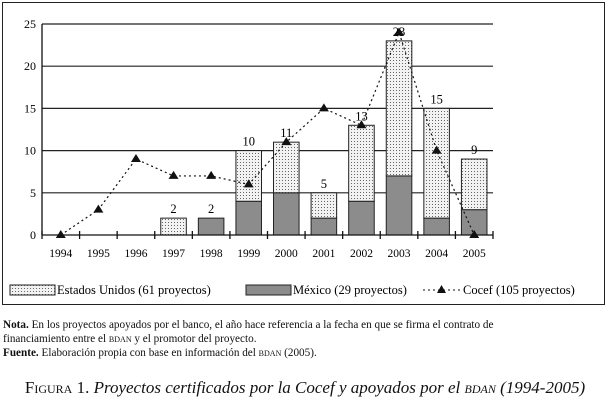 Image resolution: width=610 pixels, height=403 pixels. What do you see at coordinates (173, 254) in the screenshot?
I see `x-tick-label: 1997` at bounding box center [173, 254].